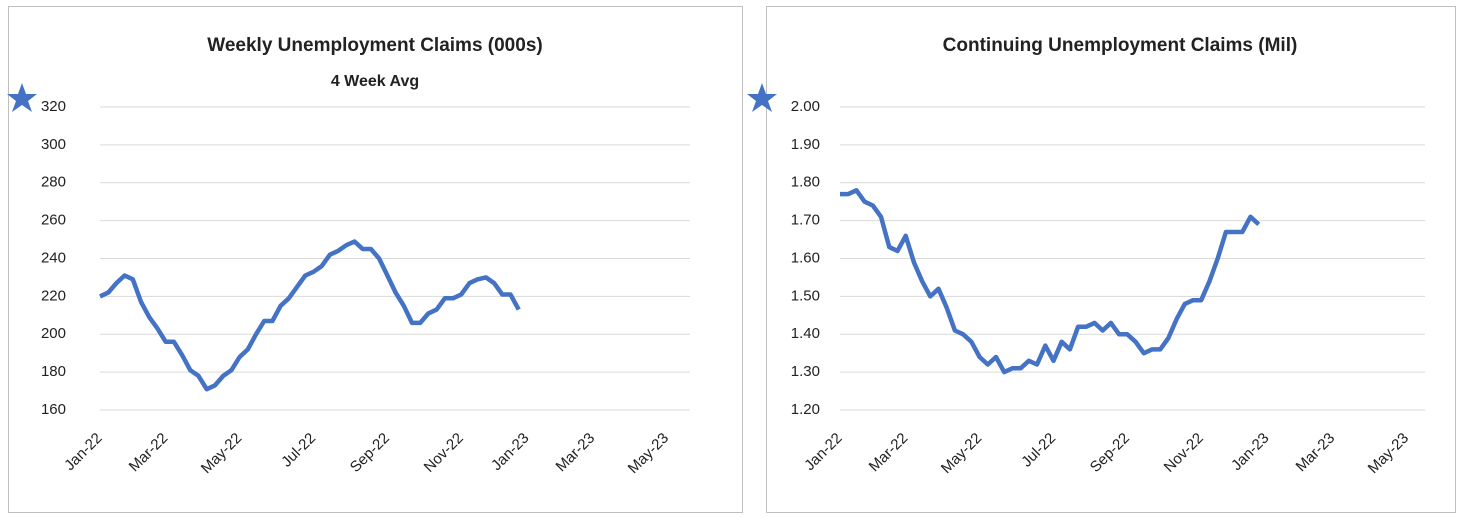  Describe the element at coordinates (53, 295) in the screenshot. I see `y-tick-label: 220` at that location.